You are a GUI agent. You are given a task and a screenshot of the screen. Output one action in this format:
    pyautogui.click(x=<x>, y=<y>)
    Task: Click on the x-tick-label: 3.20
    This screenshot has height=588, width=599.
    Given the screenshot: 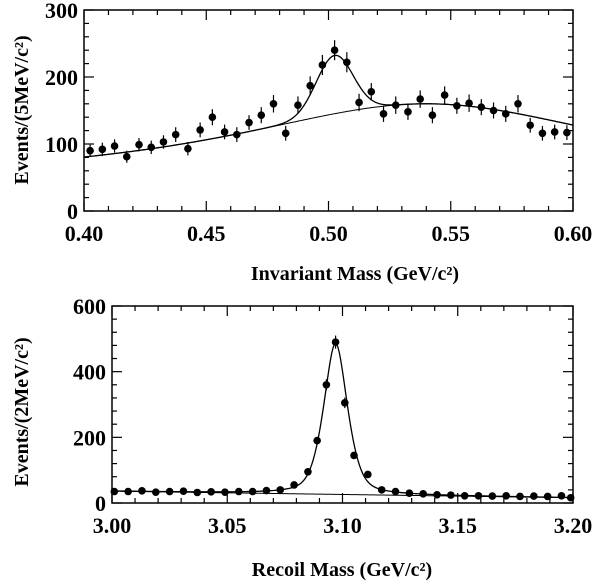 What is the action you would take?
    pyautogui.click(x=573, y=525)
    